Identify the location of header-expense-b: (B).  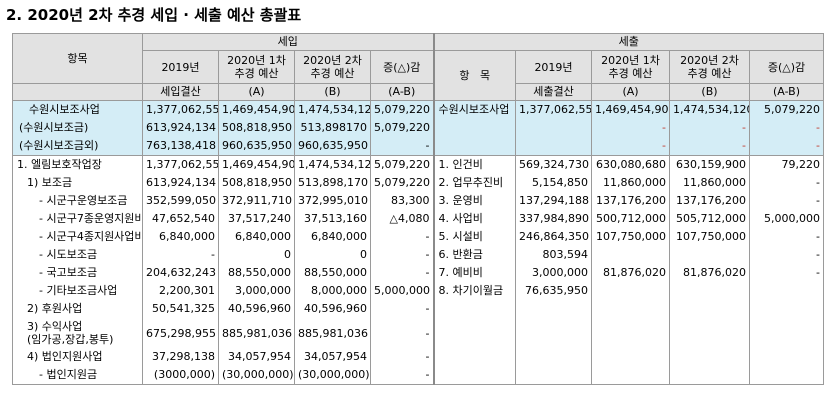
(709, 92).